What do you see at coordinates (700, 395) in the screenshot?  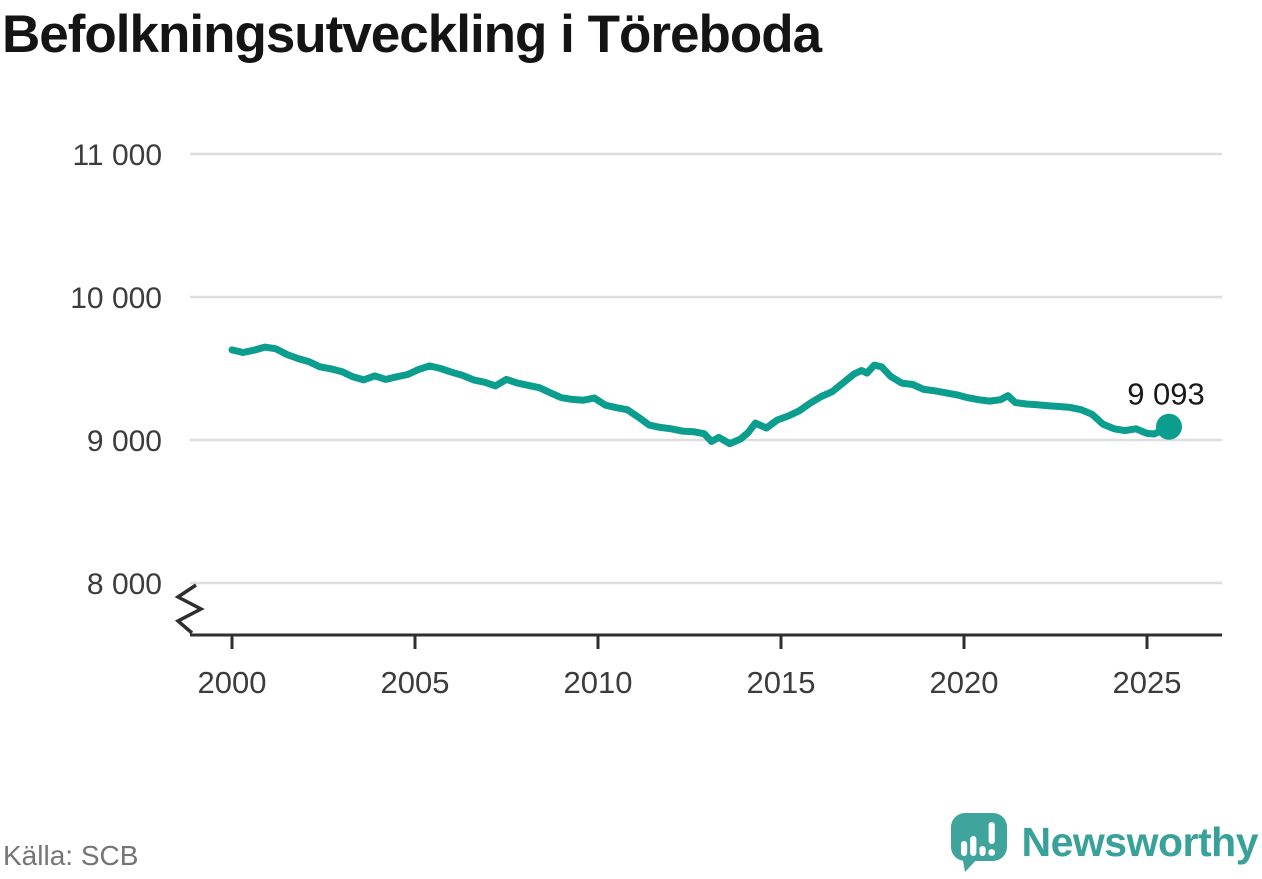 I see `population-series-line` at bounding box center [700, 395].